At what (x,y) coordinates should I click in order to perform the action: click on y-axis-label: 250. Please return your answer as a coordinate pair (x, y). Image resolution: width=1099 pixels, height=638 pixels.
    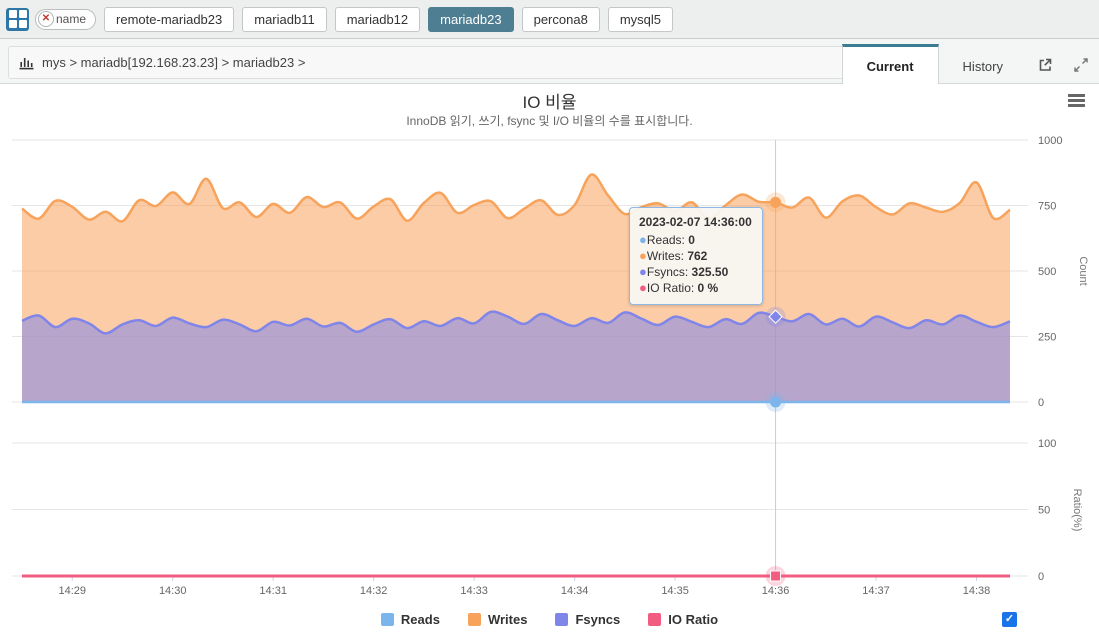
    Looking at the image, I should click on (1047, 338).